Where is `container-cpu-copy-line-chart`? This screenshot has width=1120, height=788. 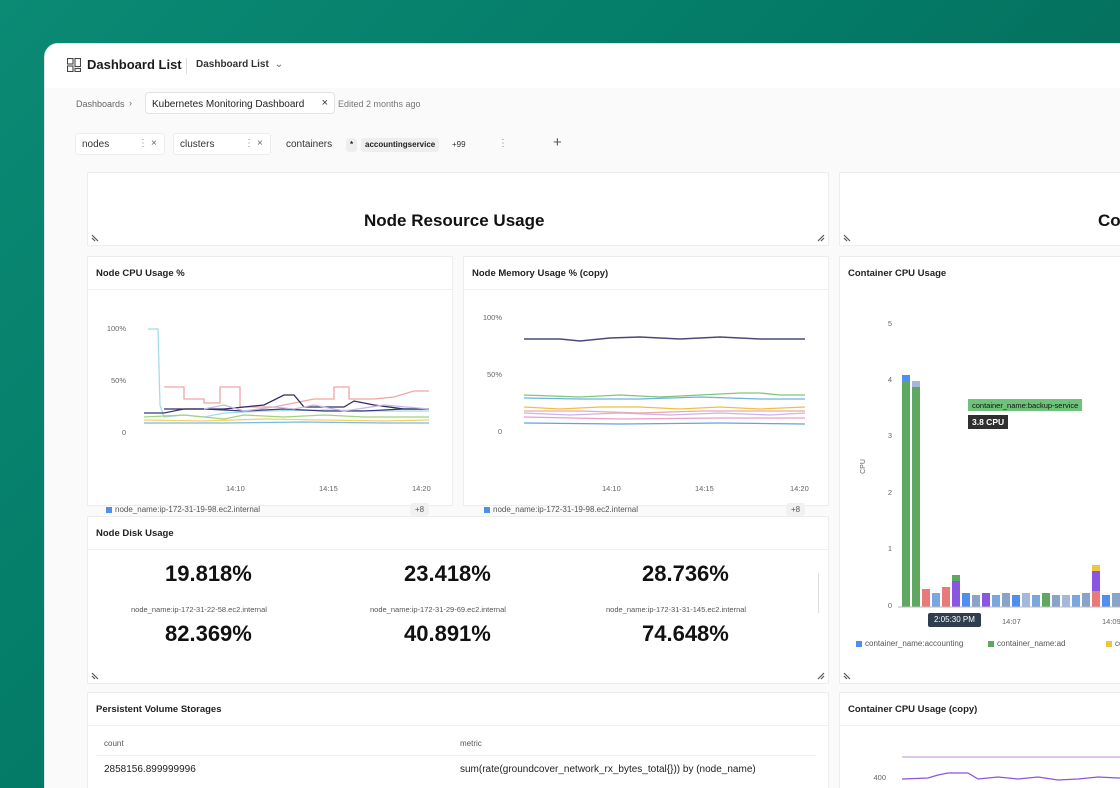
container-cpu-copy-line-chart is located at coordinates (1010, 768).